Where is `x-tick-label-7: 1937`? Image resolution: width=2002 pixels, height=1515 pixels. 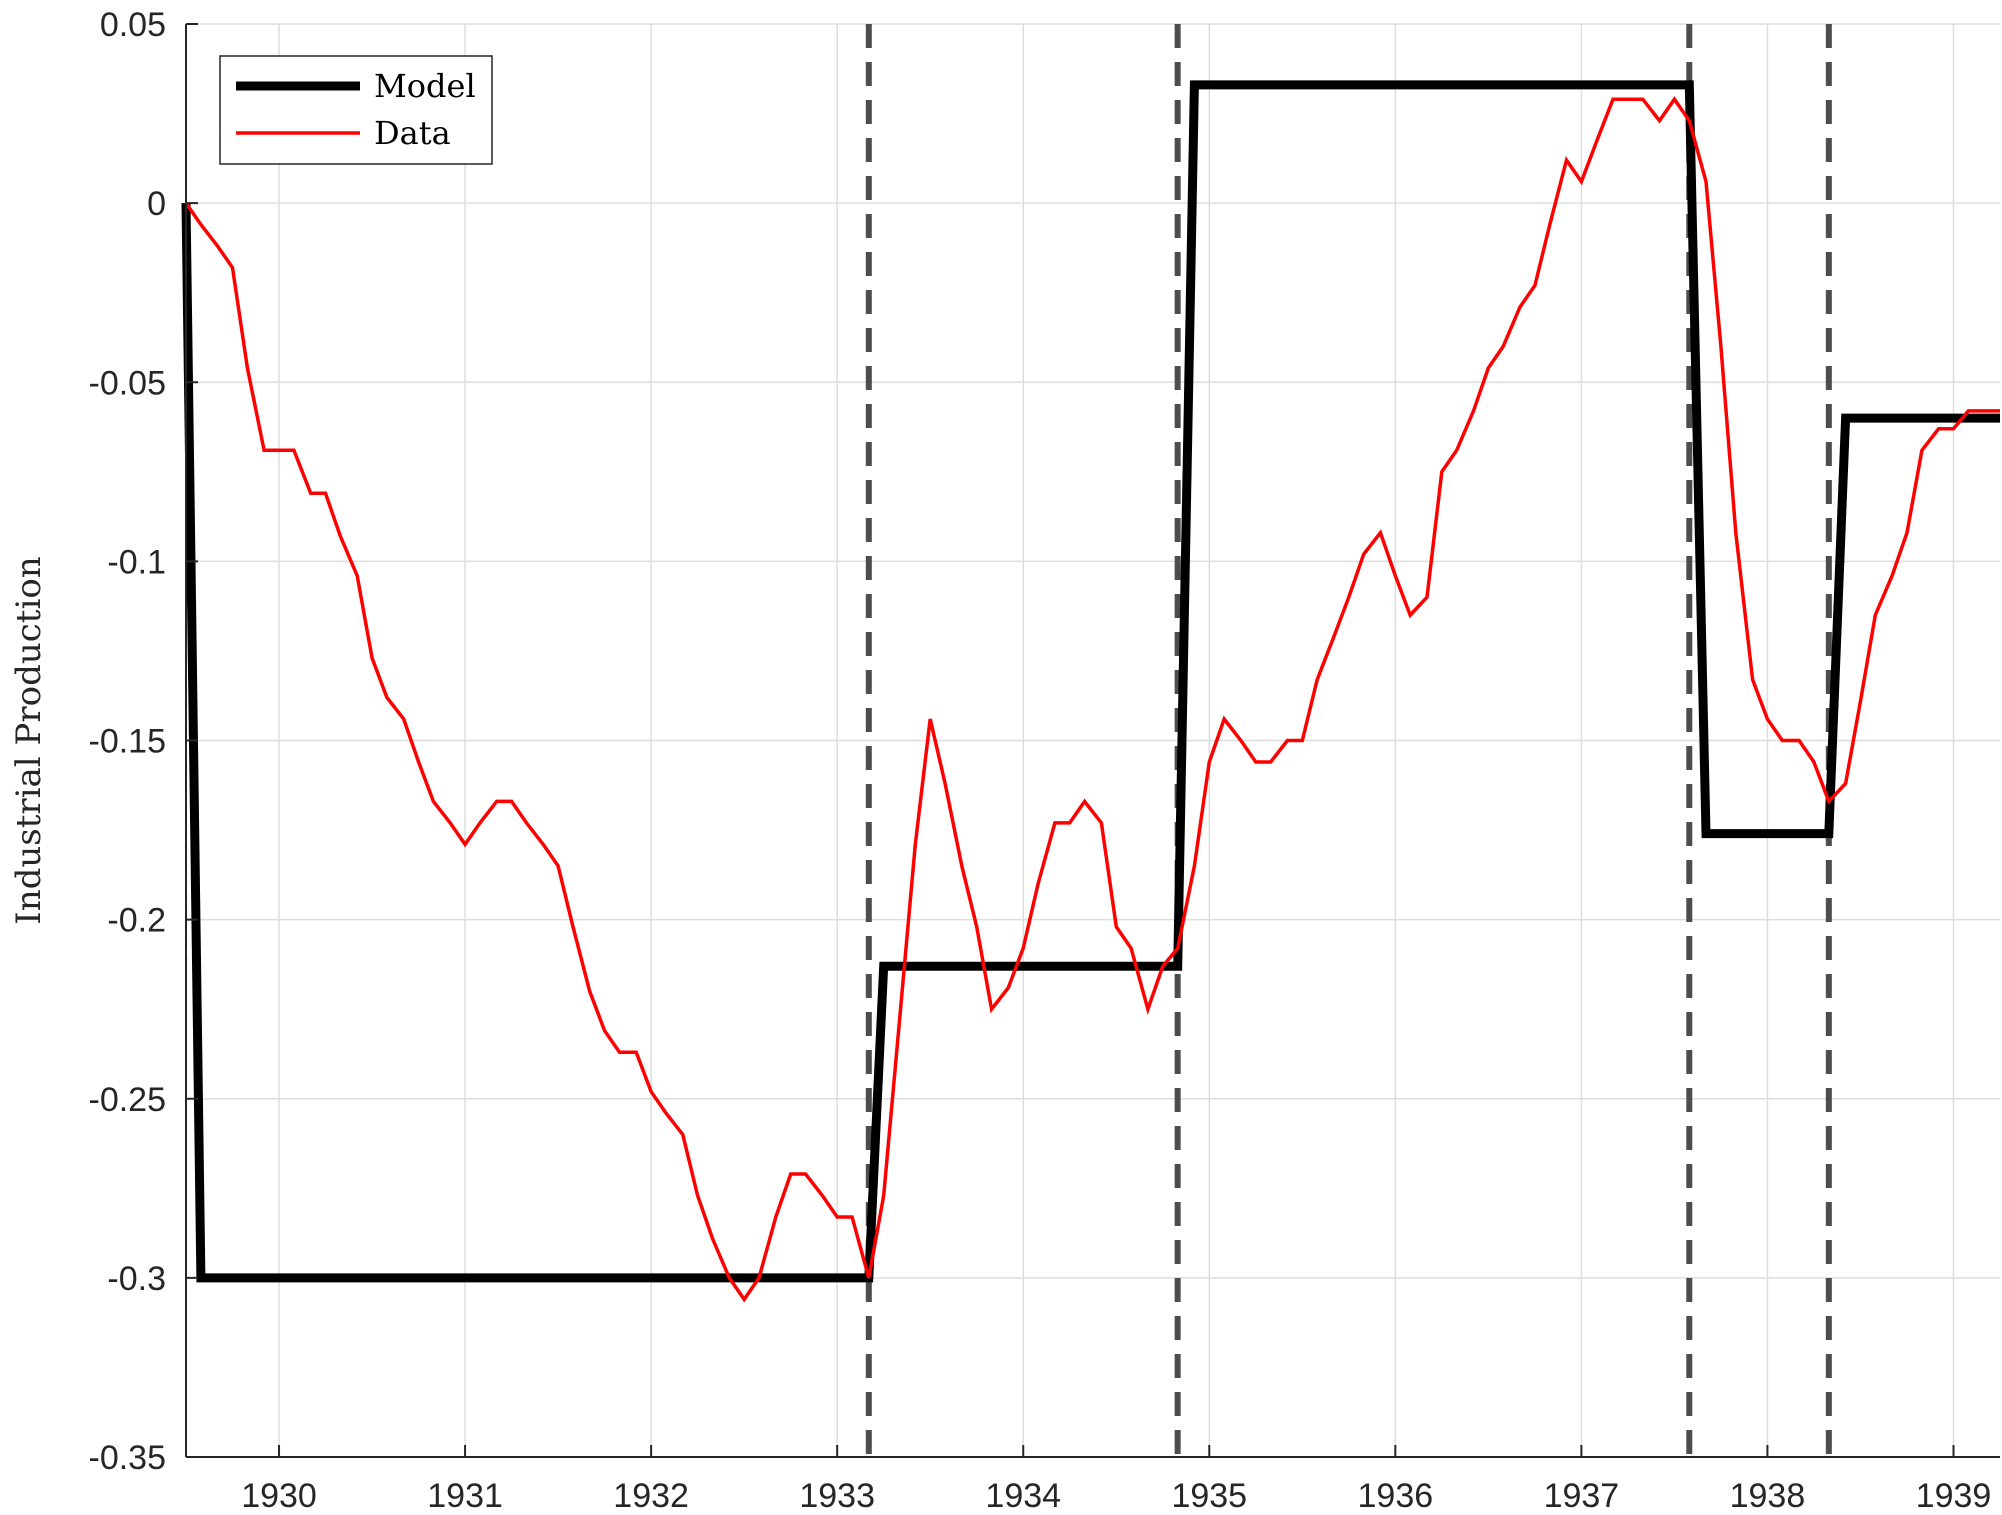
x-tick-label-7: 1937 is located at coordinates (1582, 1496).